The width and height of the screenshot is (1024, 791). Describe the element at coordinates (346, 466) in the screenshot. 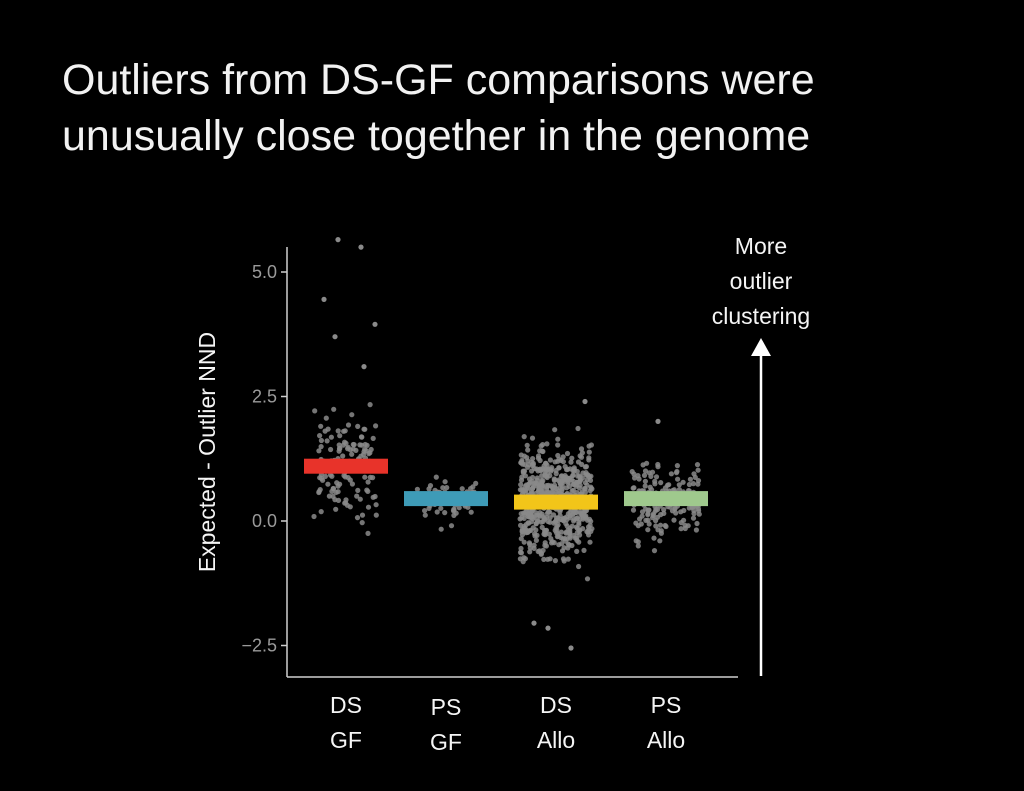

I see `median-bar-ds-gf` at that location.